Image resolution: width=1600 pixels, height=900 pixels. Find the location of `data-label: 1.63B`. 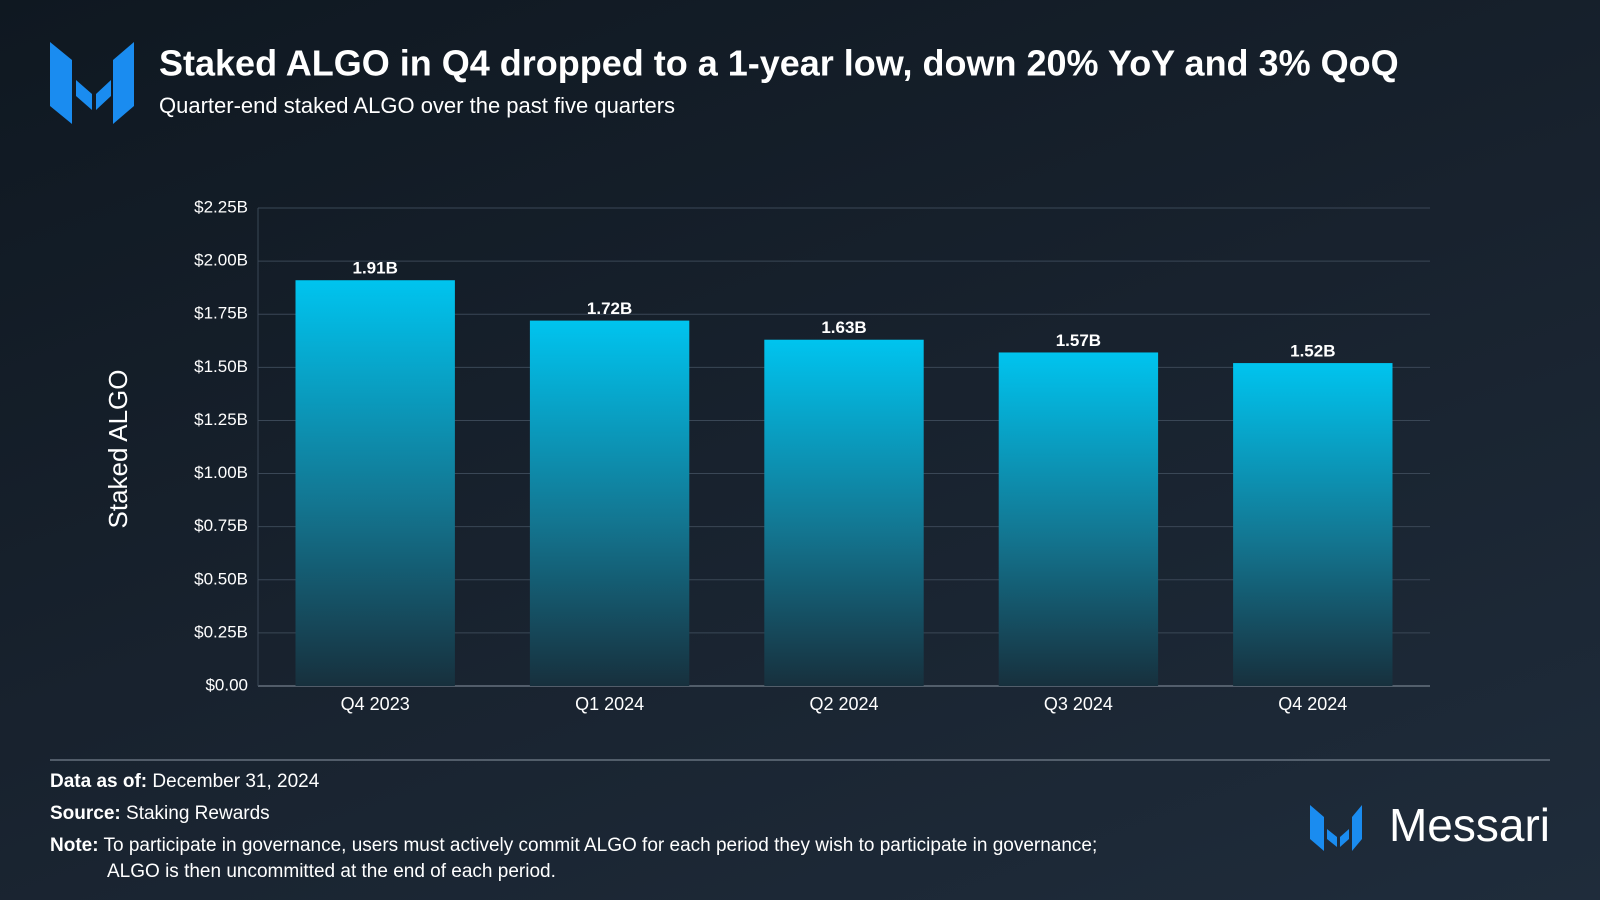

data-label: 1.63B is located at coordinates (843, 327).